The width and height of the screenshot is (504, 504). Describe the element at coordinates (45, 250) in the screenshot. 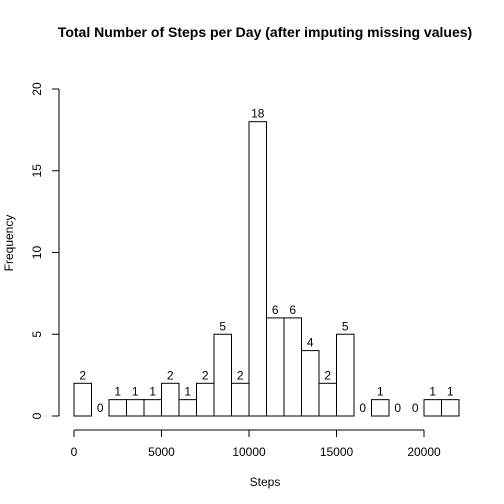

I see `y-axis: 0 5 10 15 20` at that location.